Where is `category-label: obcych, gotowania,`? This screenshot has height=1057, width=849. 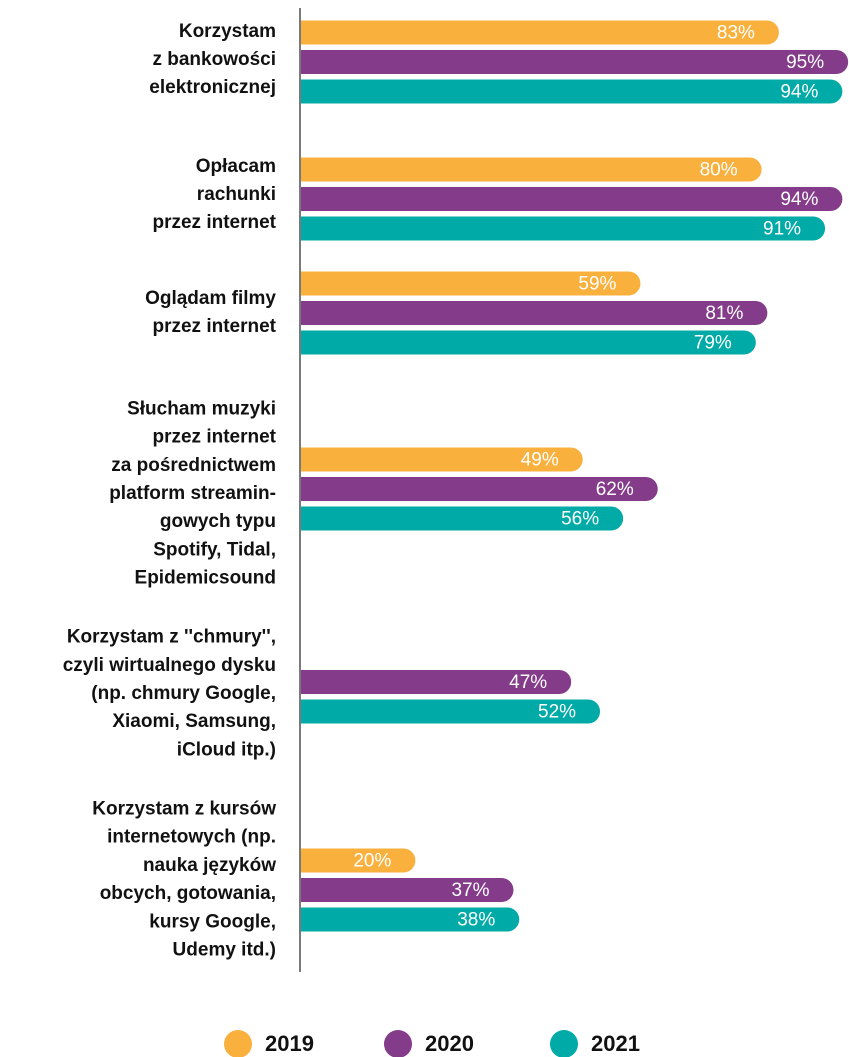 category-label: obcych, gotowania, is located at coordinates (188, 893).